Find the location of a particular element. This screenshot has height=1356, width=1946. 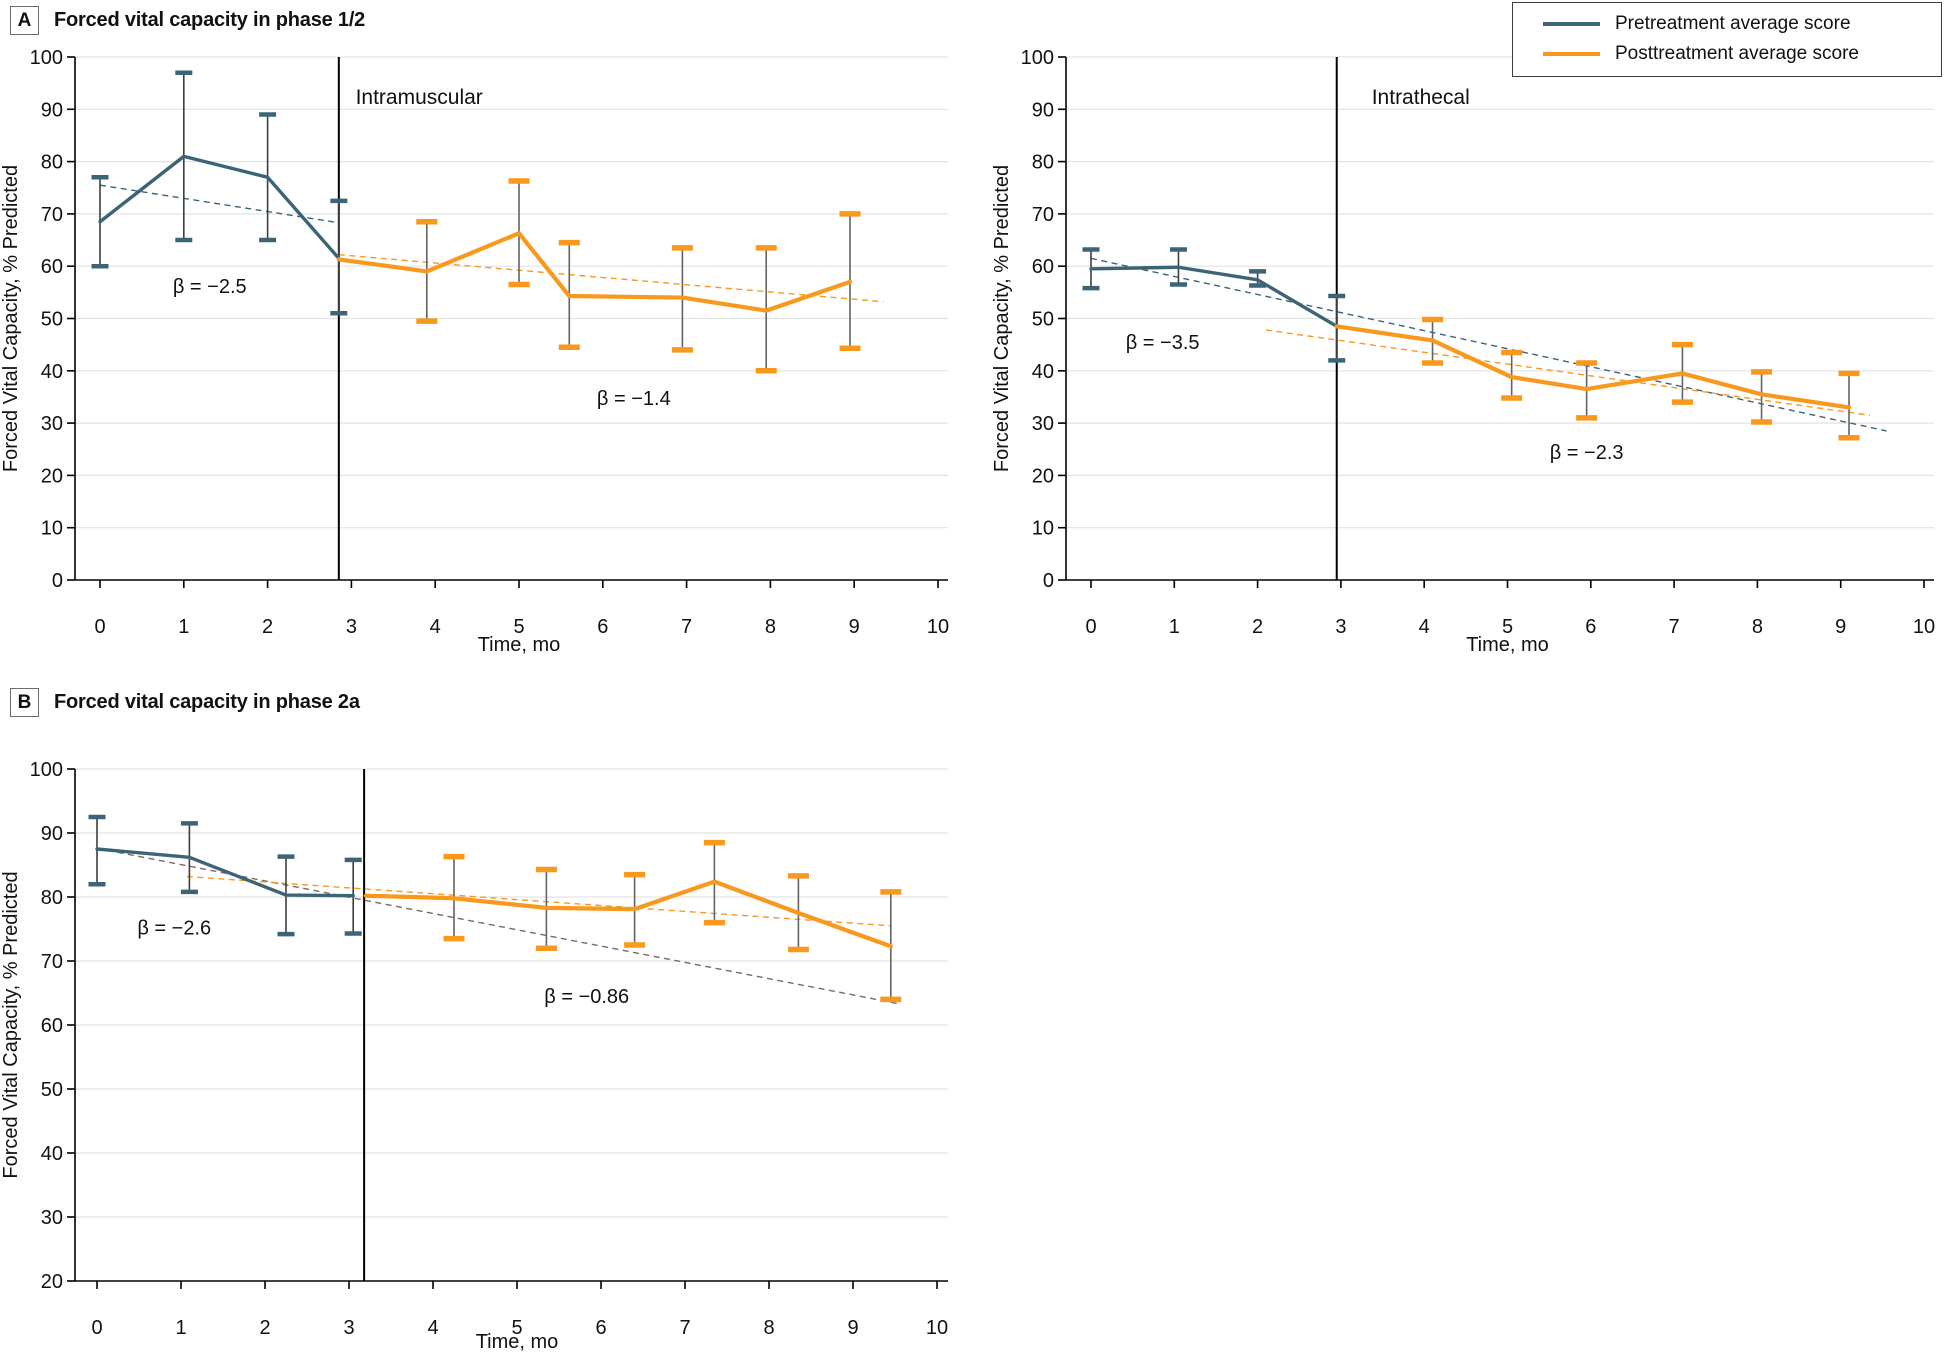

legend-item-posttreatment: Posttreatment average score is located at coordinates (1737, 54).